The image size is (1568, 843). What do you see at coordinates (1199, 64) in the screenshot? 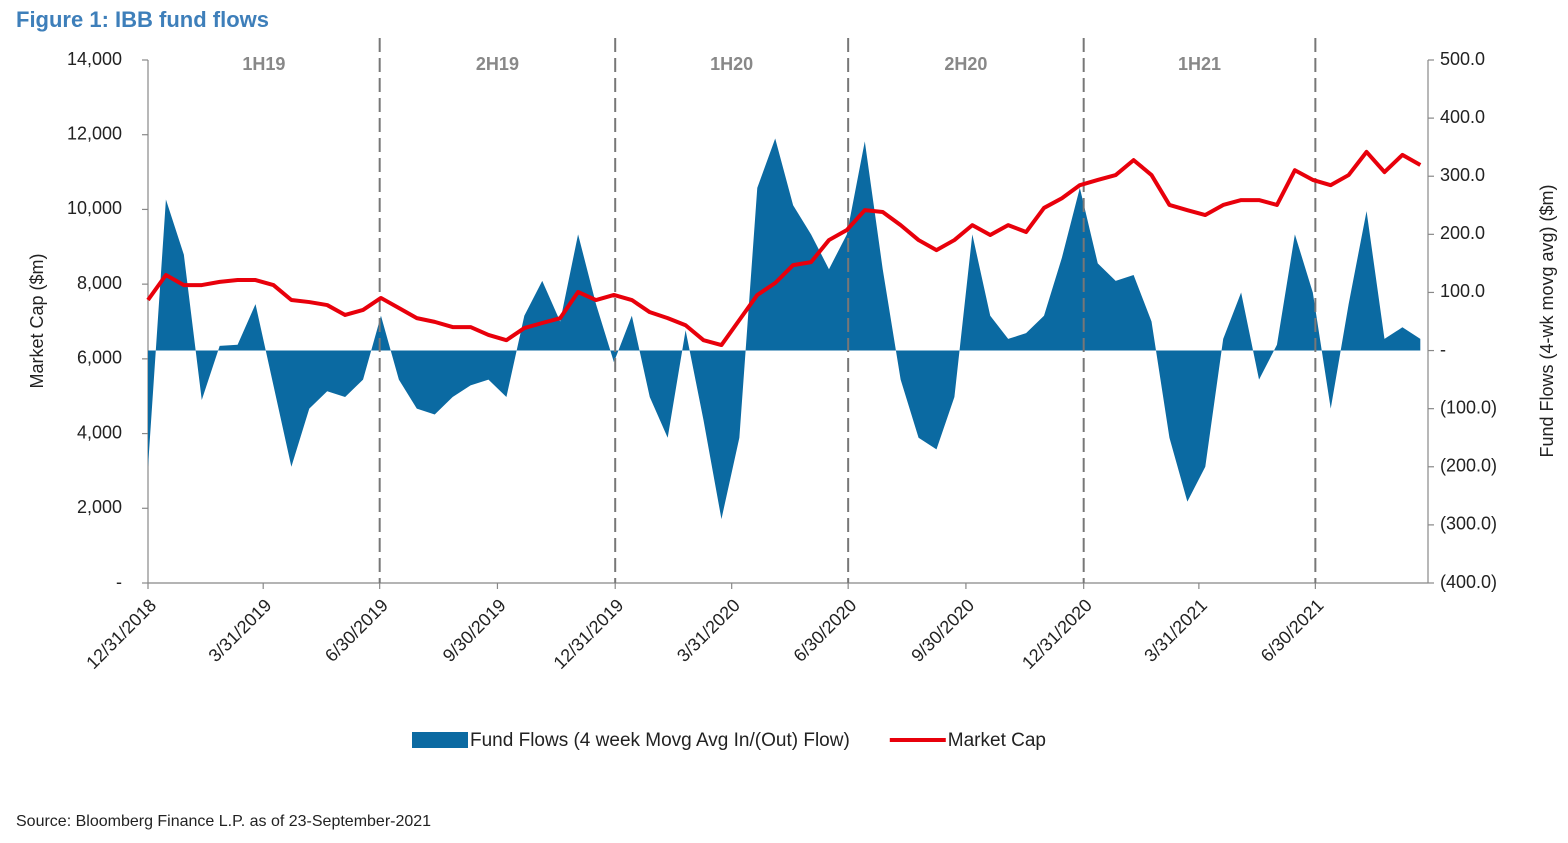
I see `period-label: 1H21` at bounding box center [1199, 64].